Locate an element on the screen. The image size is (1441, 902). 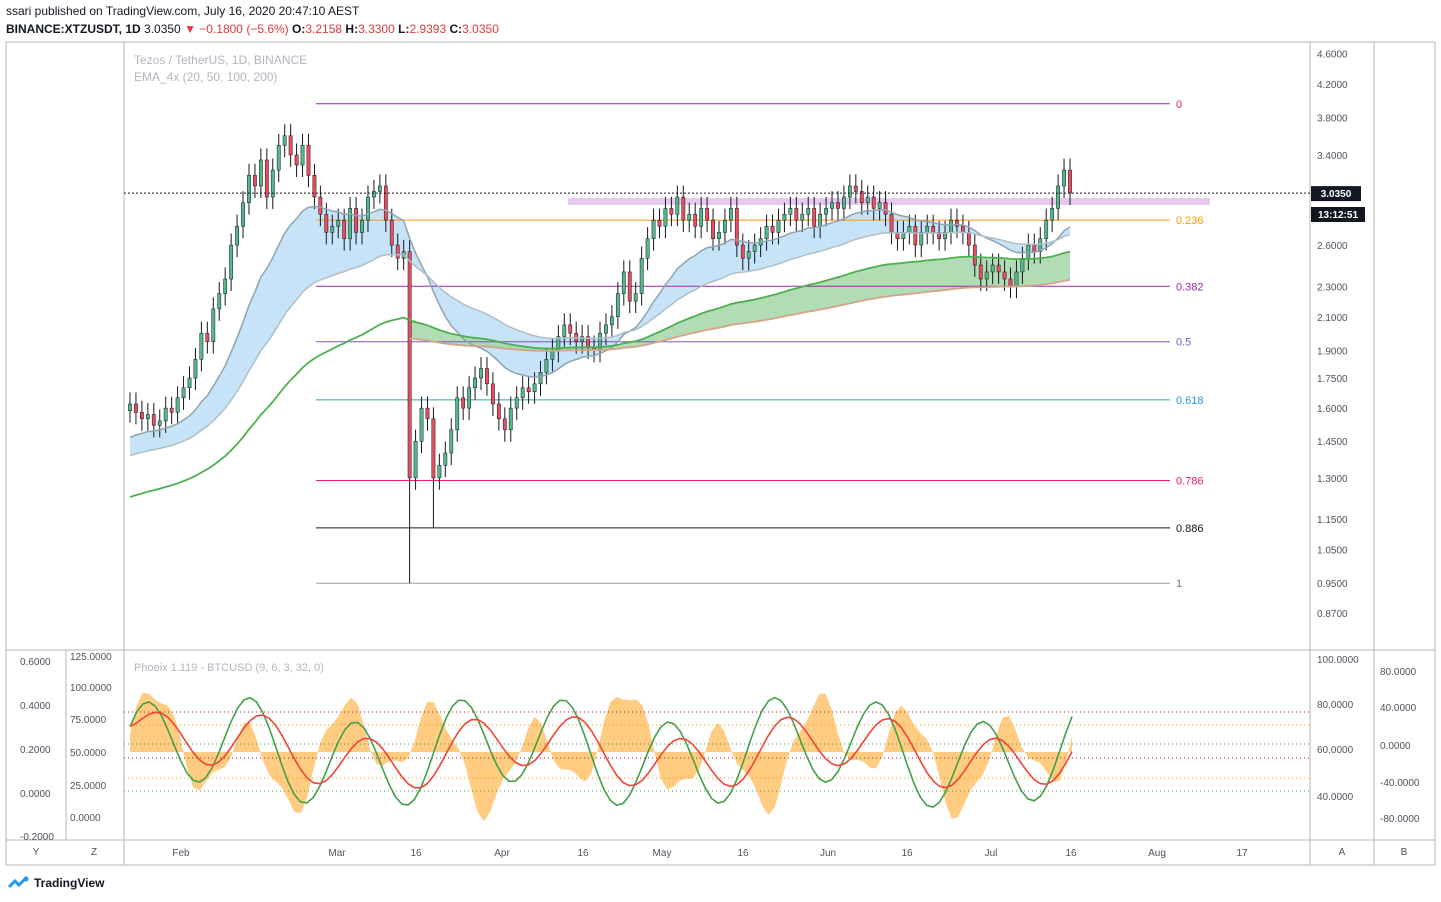
y-button: Y is located at coordinates (36, 852).